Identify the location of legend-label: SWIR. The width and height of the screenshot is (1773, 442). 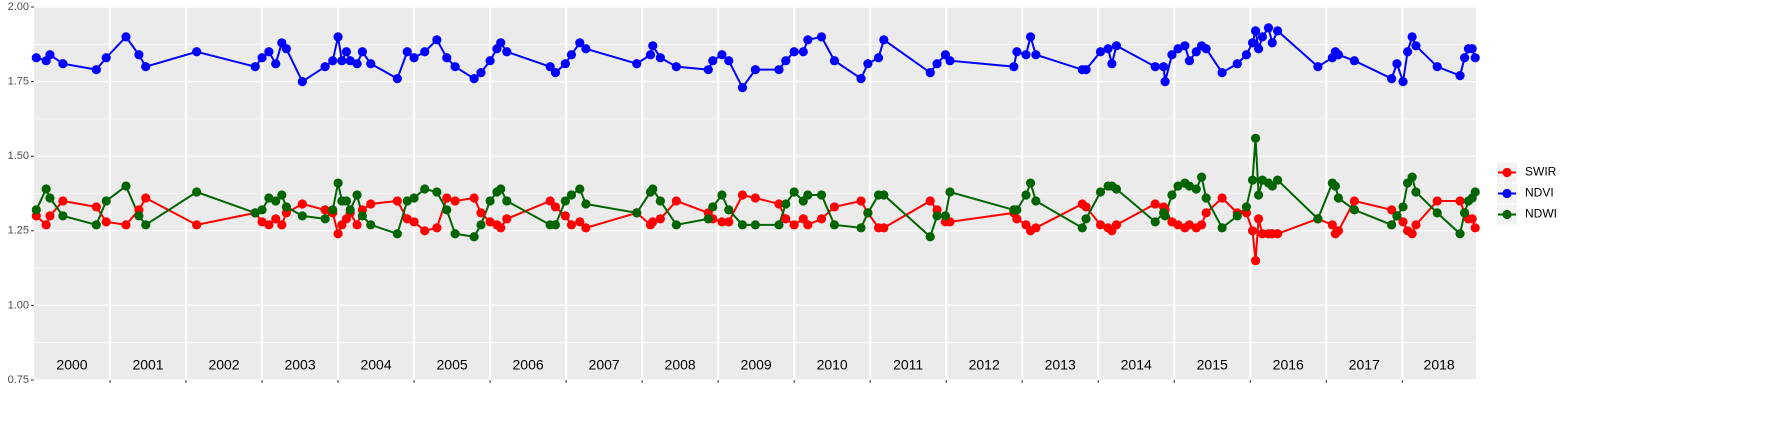
(1541, 172).